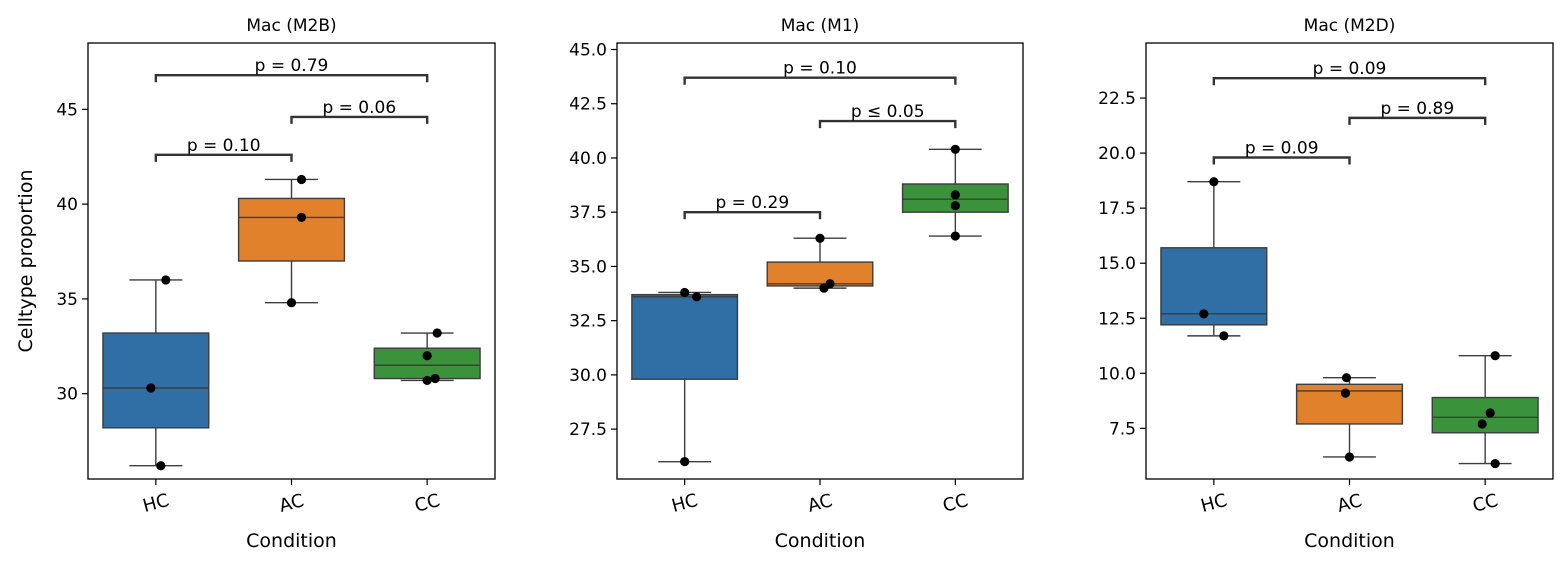  Describe the element at coordinates (1117, 154) in the screenshot. I see `y-tick-label: 20.0` at that location.